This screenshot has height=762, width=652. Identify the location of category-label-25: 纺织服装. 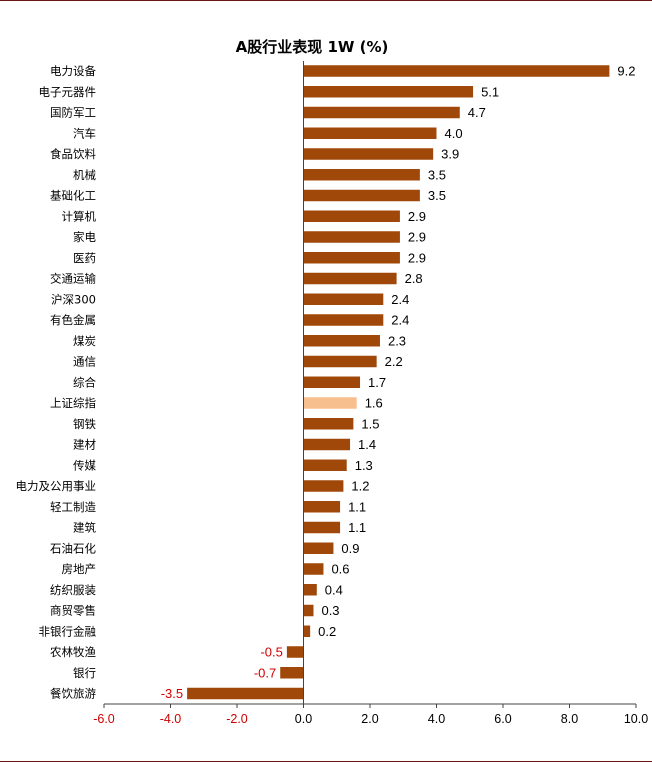
(73, 590).